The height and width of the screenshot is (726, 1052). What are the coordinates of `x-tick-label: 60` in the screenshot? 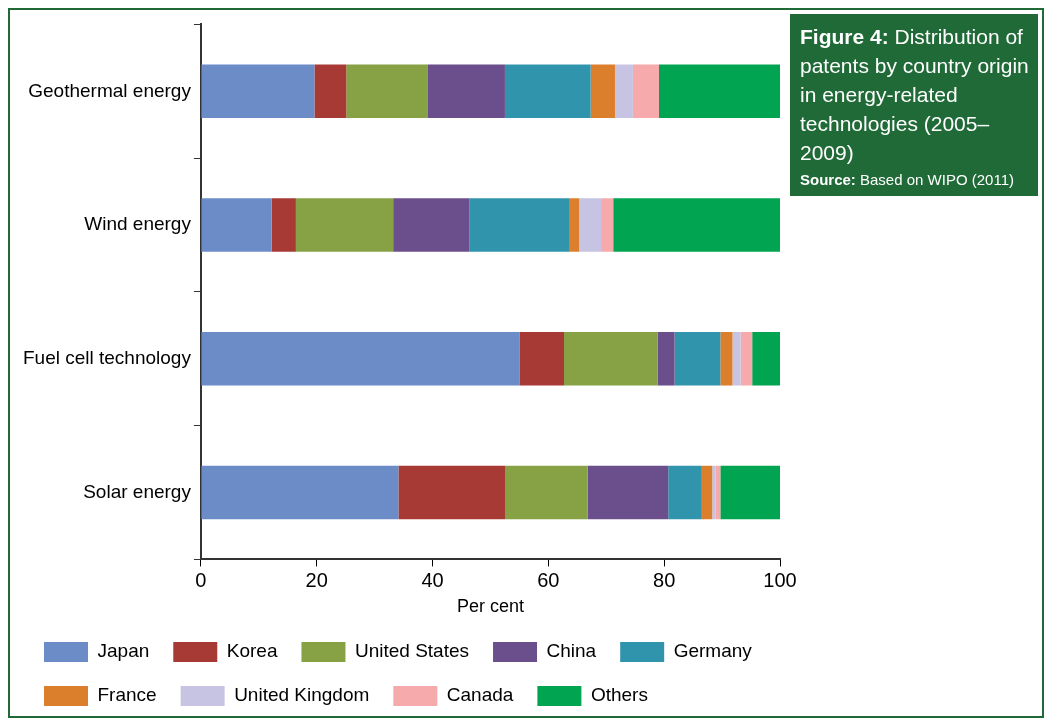 It's located at (548, 579).